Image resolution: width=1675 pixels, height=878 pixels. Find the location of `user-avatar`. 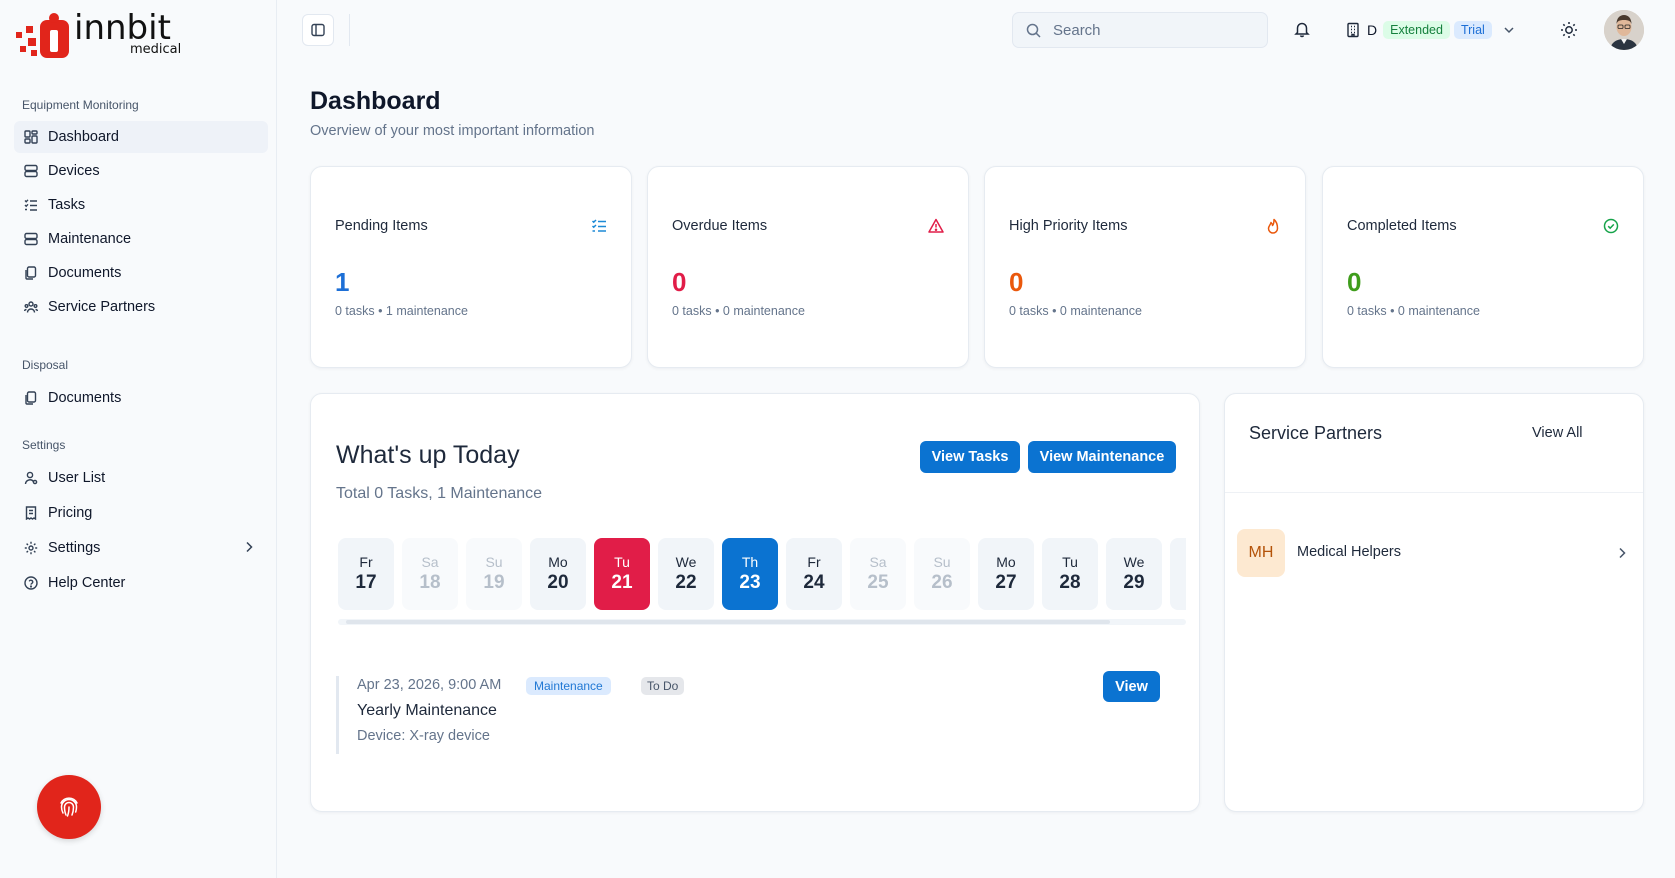

user-avatar is located at coordinates (1624, 30).